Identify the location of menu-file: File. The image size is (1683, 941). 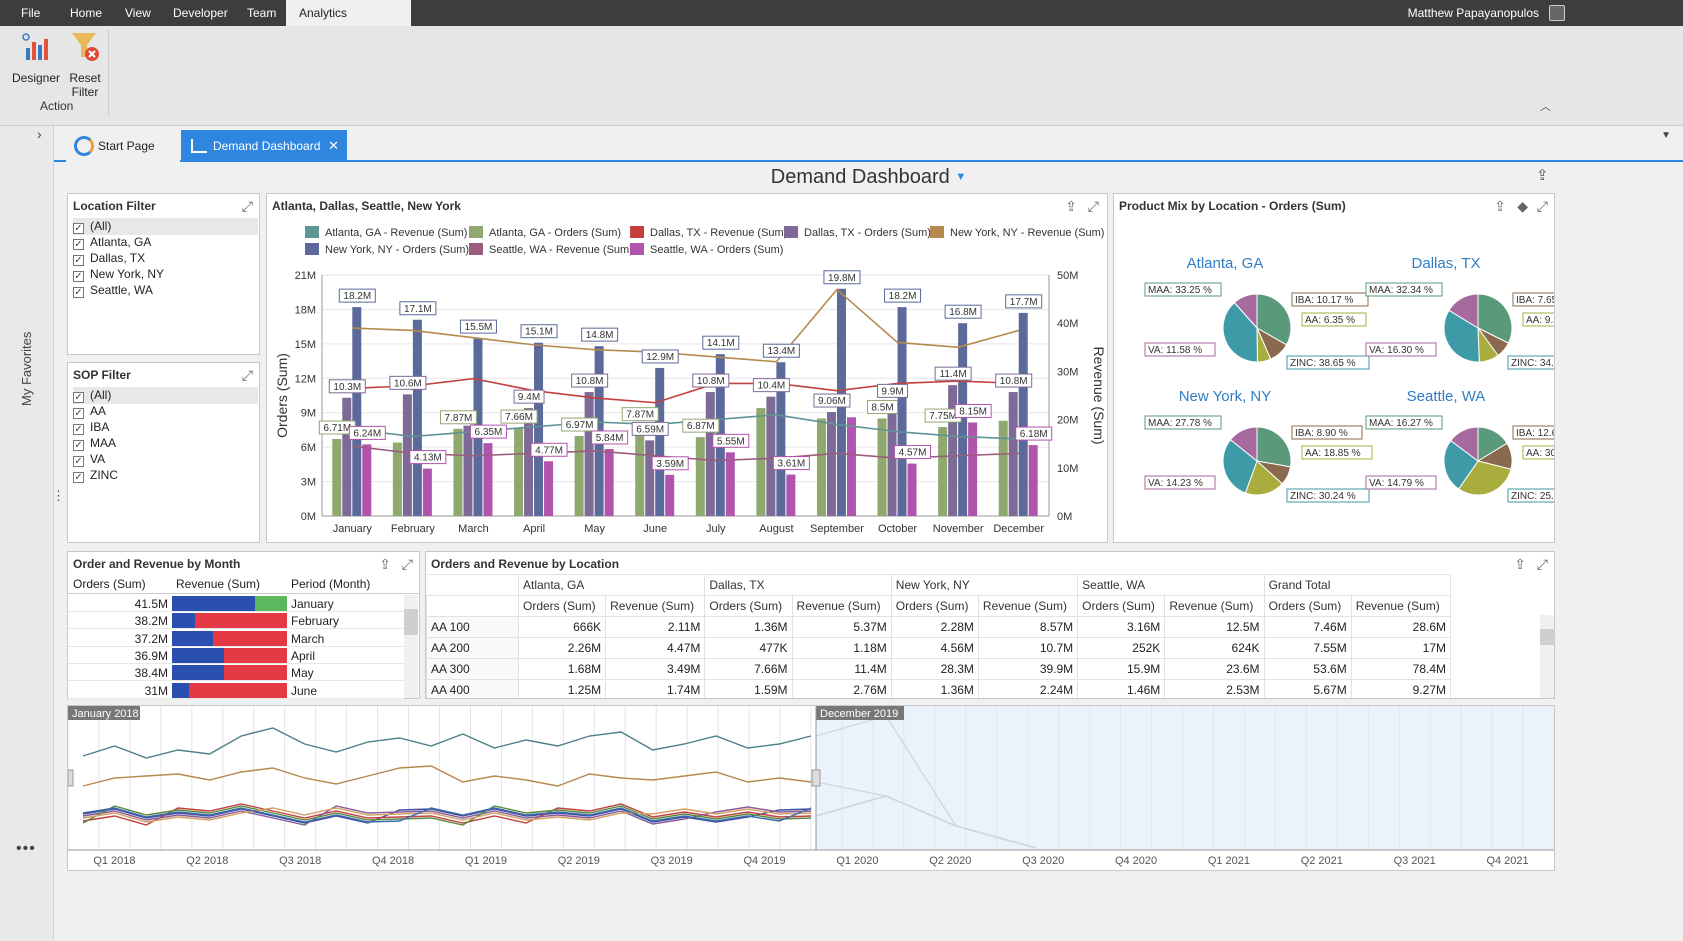
(31, 13).